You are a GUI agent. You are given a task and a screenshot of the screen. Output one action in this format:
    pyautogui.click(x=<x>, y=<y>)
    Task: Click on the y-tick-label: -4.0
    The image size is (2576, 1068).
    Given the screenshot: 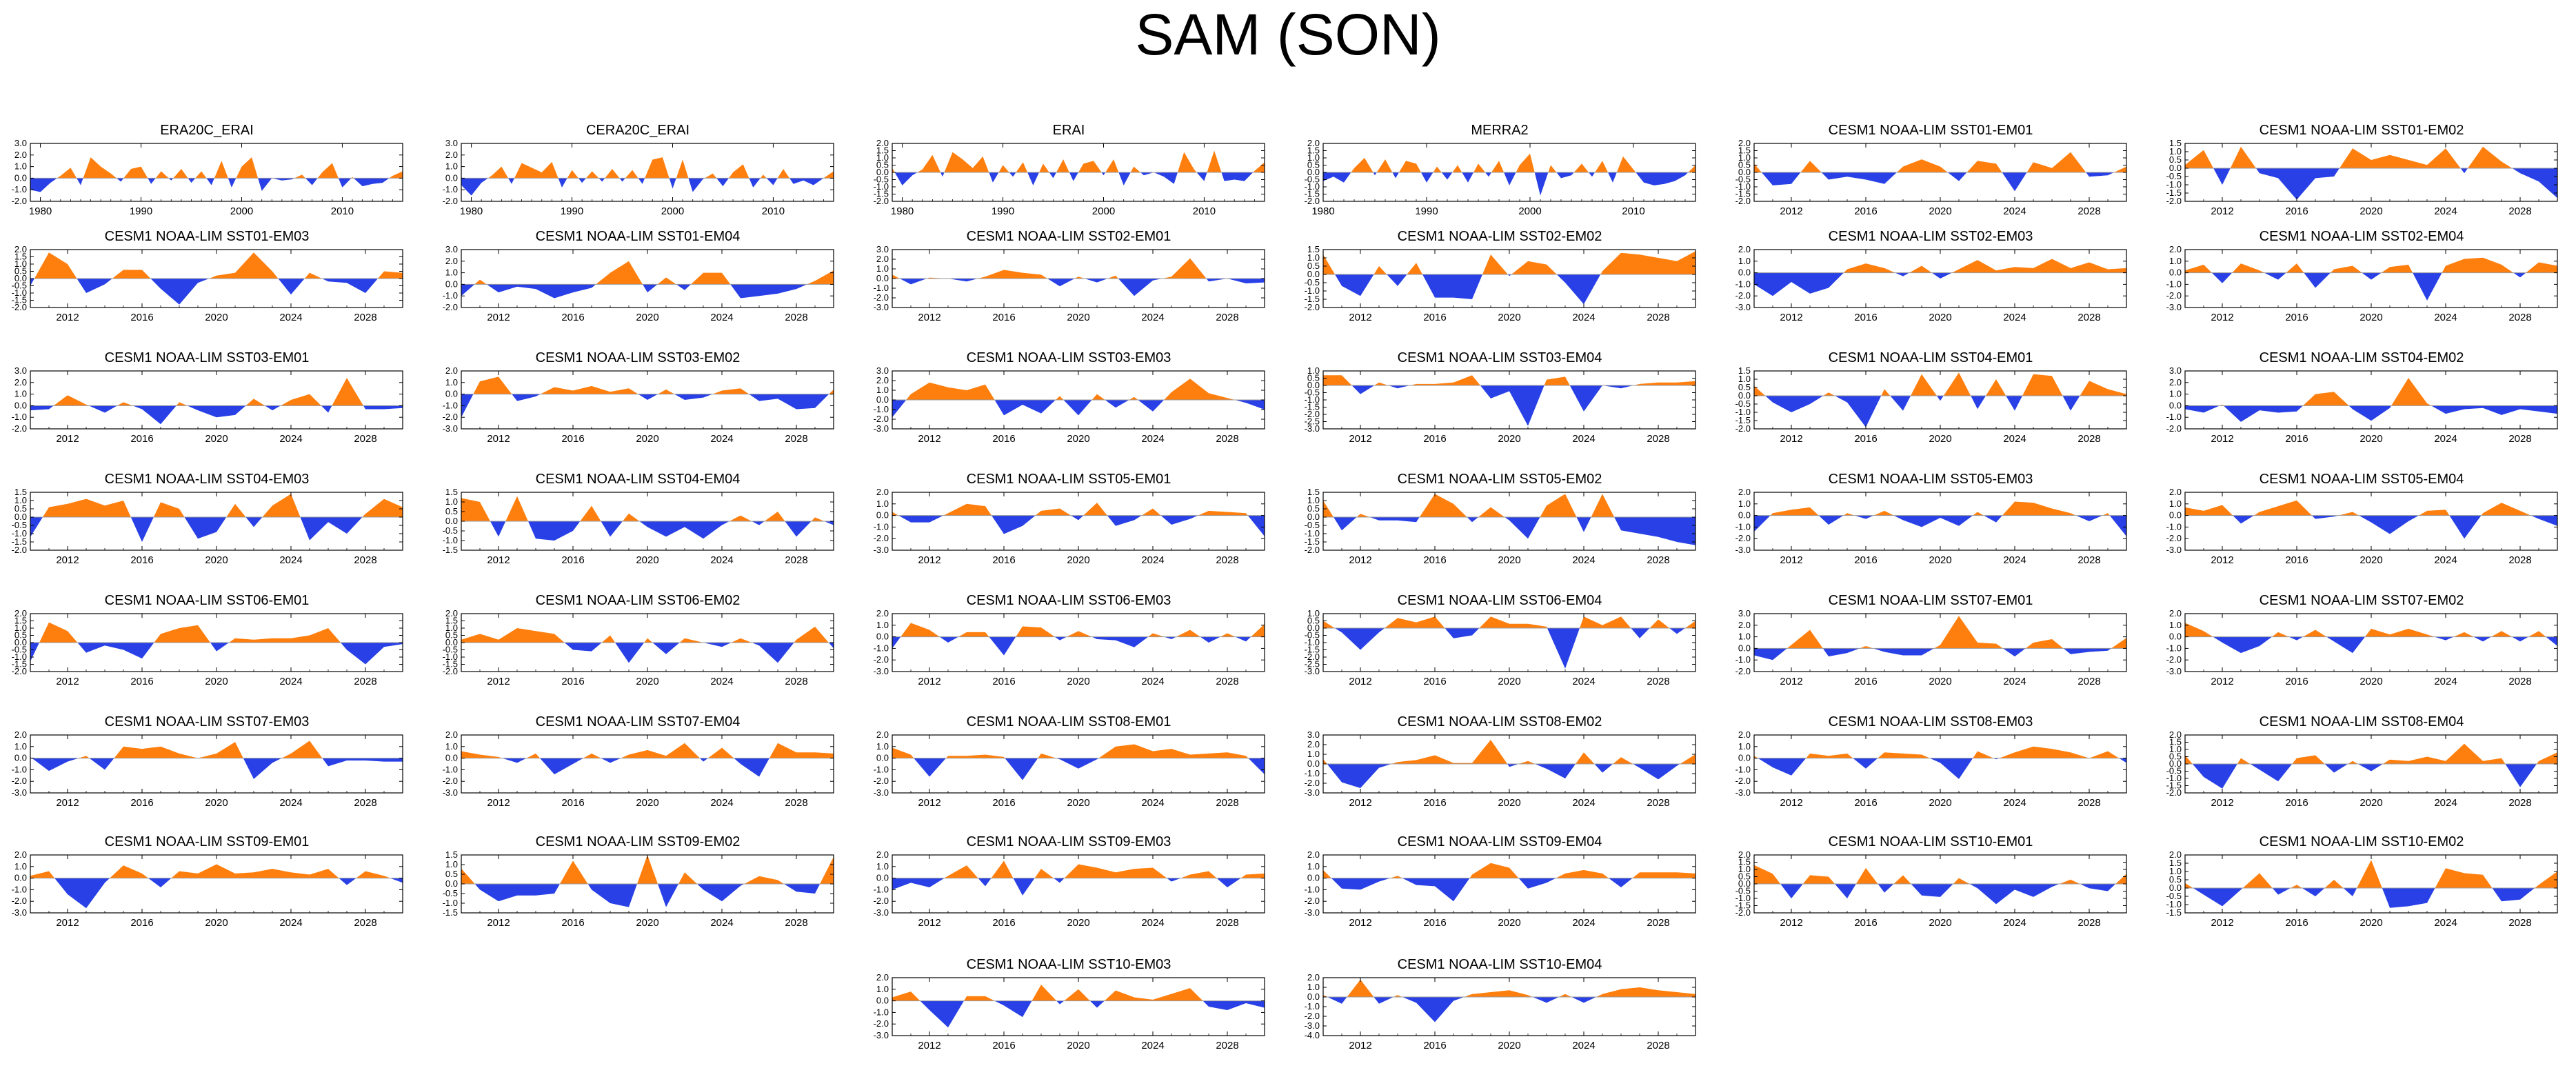 What is the action you would take?
    pyautogui.click(x=1312, y=1035)
    